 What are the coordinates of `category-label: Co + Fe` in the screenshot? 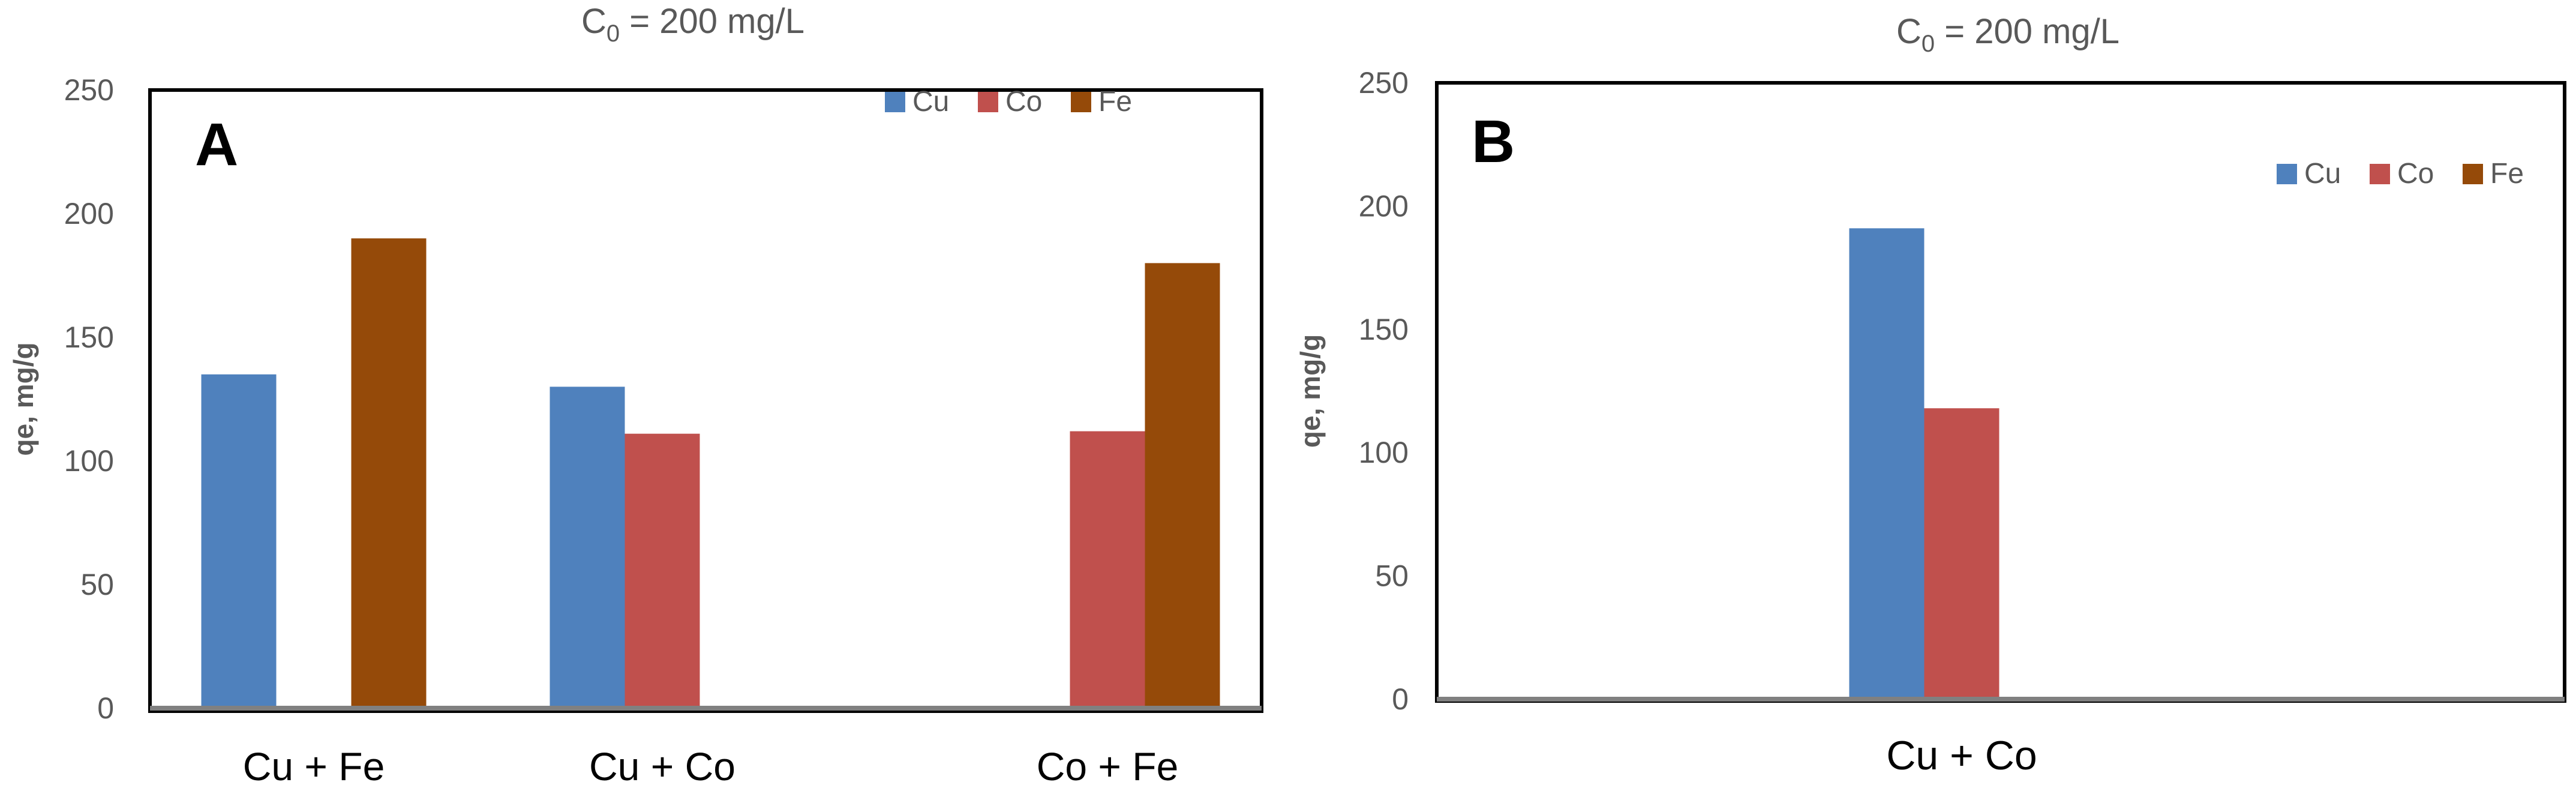 It's located at (1108, 766).